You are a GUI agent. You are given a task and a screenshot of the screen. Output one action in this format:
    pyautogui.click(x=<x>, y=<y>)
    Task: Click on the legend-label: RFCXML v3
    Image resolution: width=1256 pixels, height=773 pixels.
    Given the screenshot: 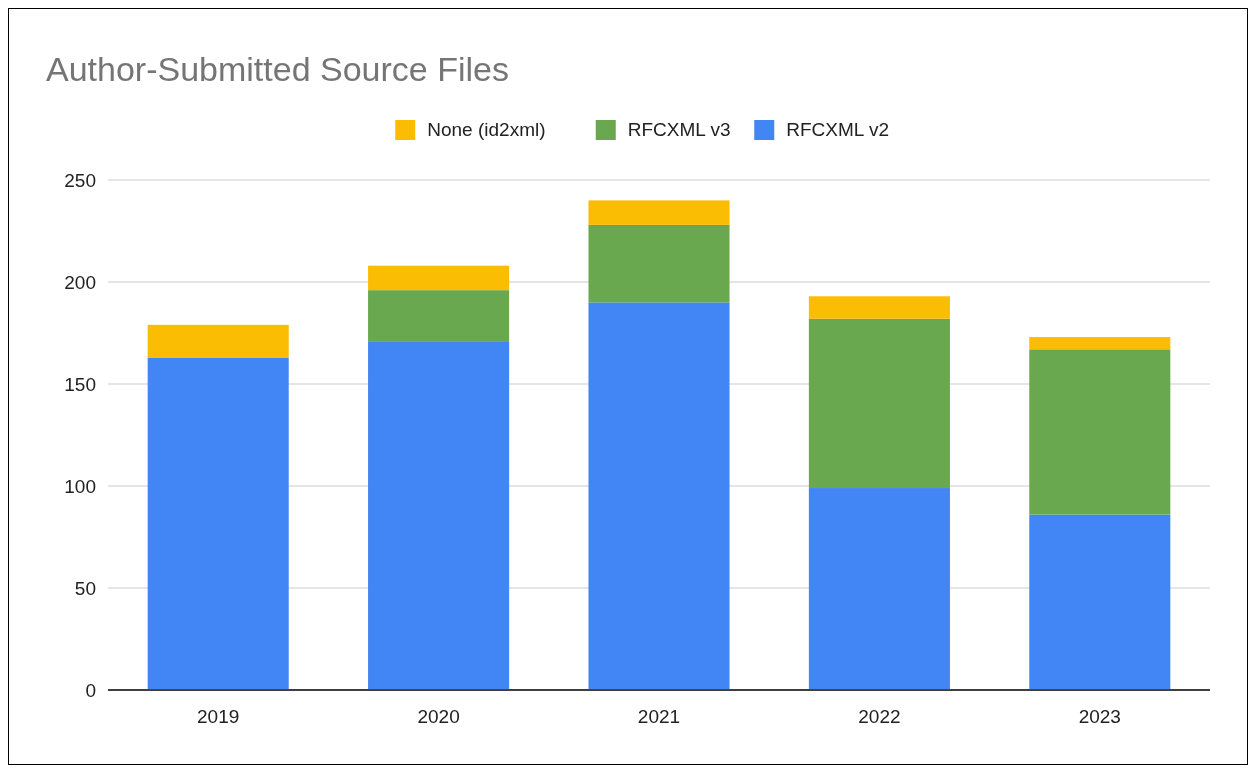 What is the action you would take?
    pyautogui.click(x=679, y=129)
    